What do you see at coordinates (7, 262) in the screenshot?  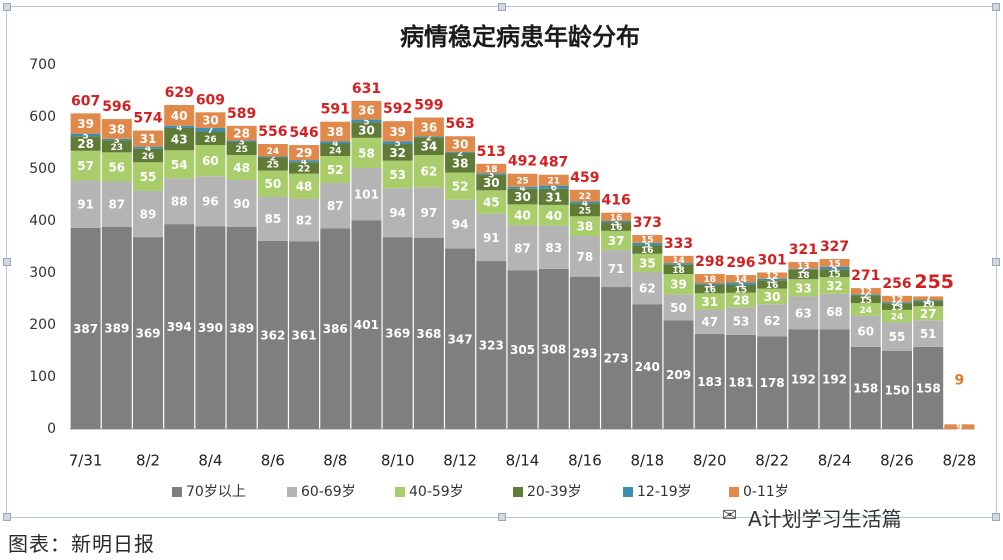 I see `resize-handle-left` at bounding box center [7, 262].